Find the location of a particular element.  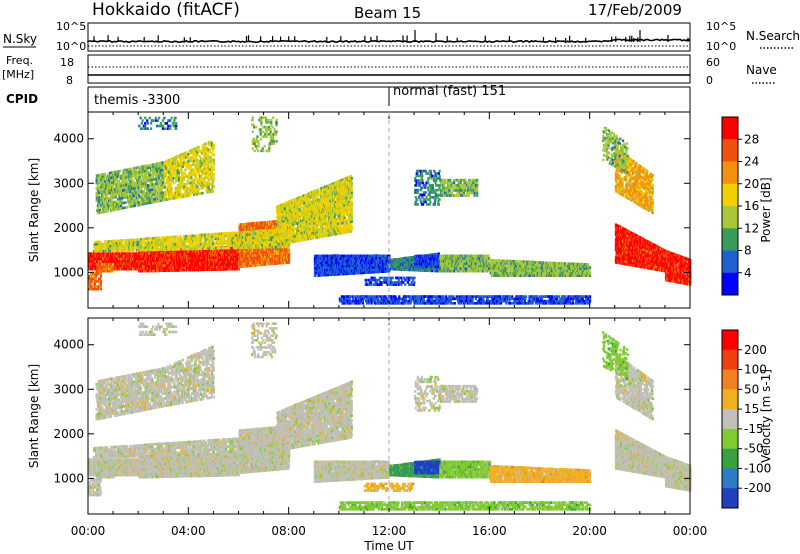

power-colorbar: 4 8 12 16 20 24 28 is located at coordinates (740, 206).